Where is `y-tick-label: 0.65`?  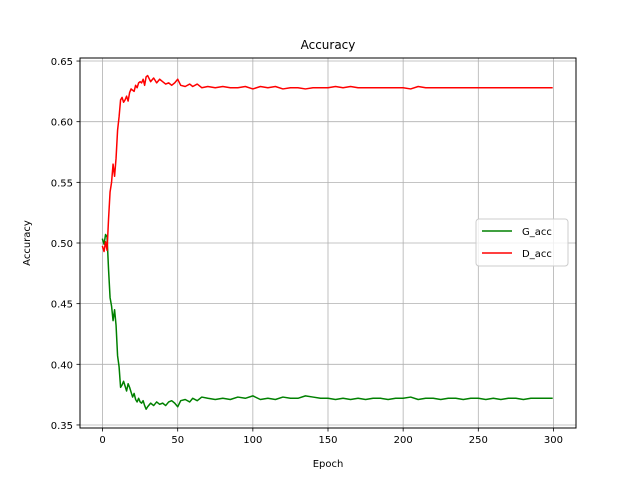
y-tick-label: 0.65 is located at coordinates (62, 62).